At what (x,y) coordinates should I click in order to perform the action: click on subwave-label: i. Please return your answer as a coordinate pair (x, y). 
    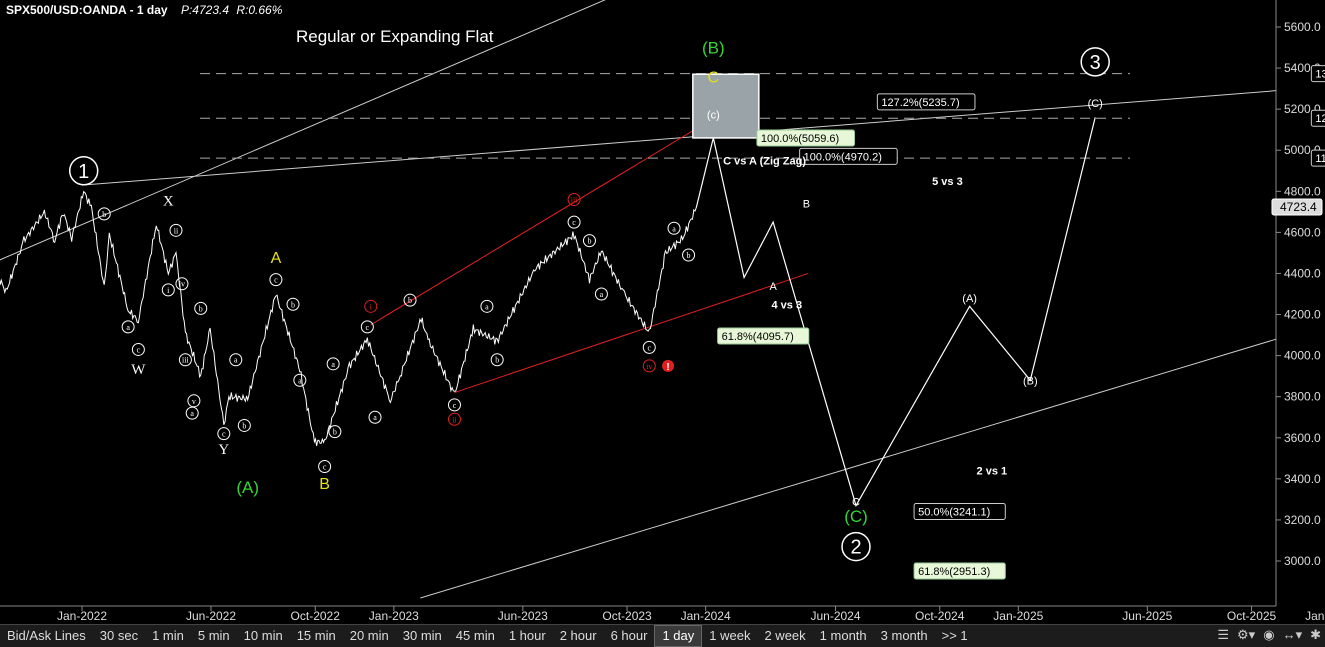
    Looking at the image, I should click on (371, 306).